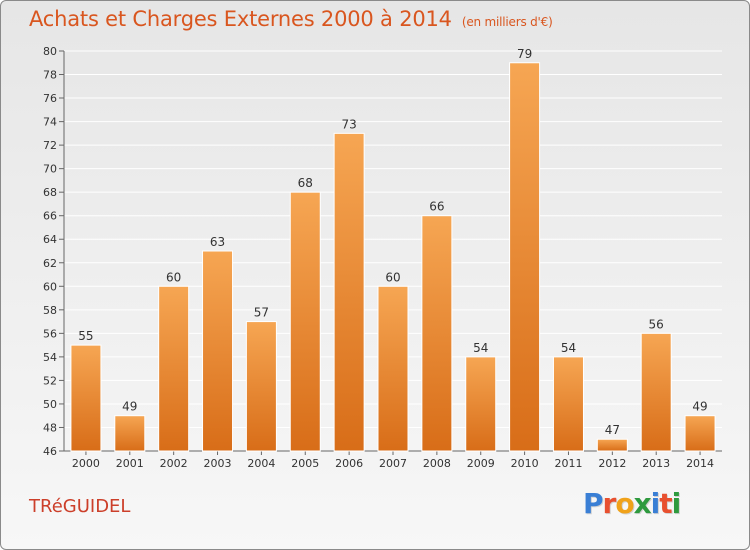 The image size is (750, 550). Describe the element at coordinates (700, 463) in the screenshot. I see `x-tick-label: 2014` at that location.